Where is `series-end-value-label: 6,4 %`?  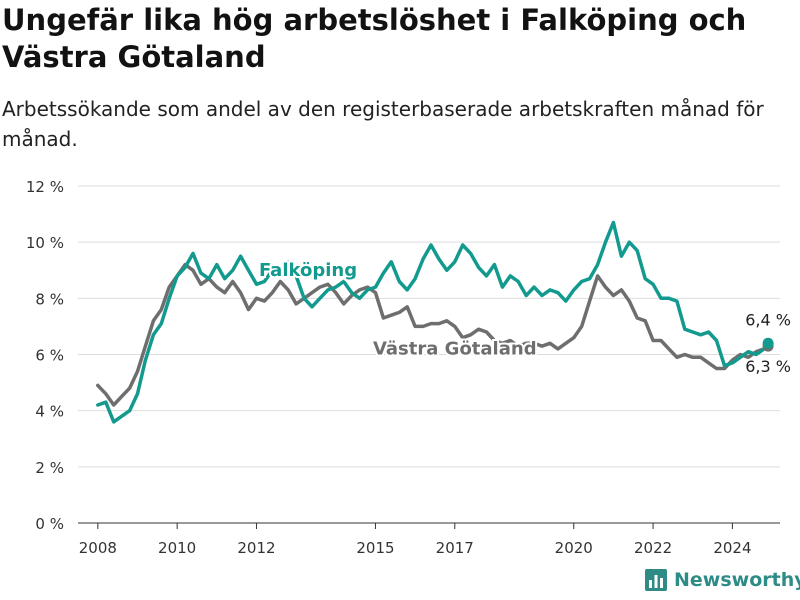 series-end-value-label: 6,4 % is located at coordinates (768, 319).